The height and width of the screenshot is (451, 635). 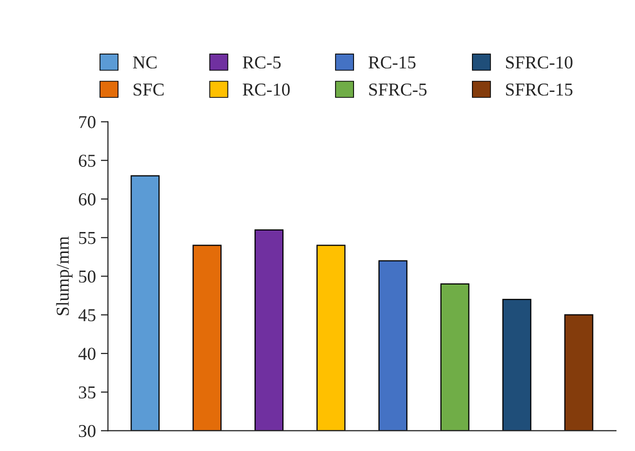 I want to click on y-tick-label: 70, so click(x=87, y=122).